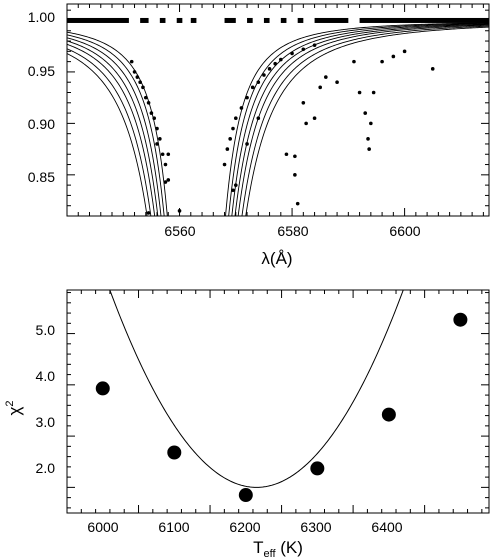 The image size is (493, 559). I want to click on bottom-x-tick-labels: 6000 6100 6200 6300 6400, so click(244, 527).